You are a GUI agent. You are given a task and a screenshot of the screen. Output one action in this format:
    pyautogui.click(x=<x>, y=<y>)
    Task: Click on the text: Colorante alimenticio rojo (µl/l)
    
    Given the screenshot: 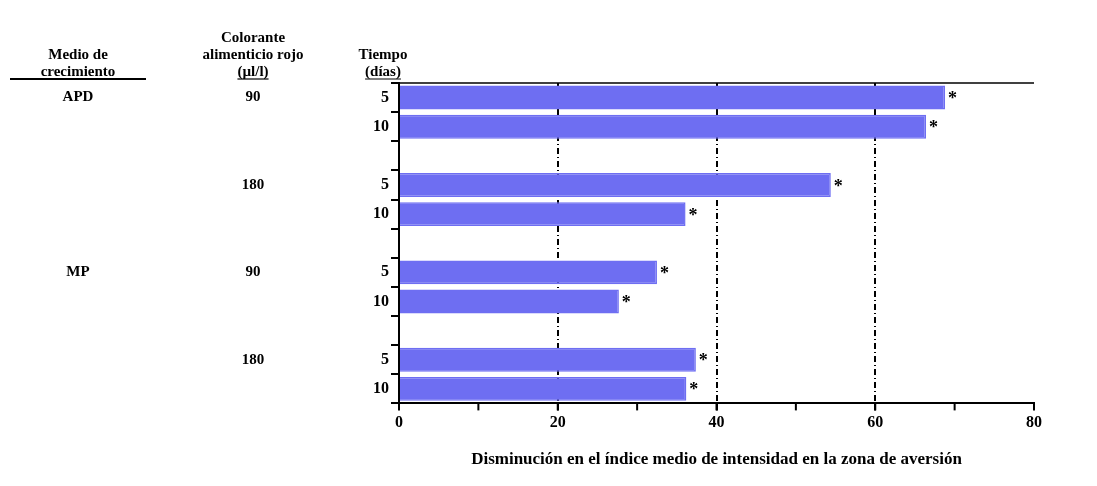 What is the action you would take?
    pyautogui.click(x=253, y=54)
    